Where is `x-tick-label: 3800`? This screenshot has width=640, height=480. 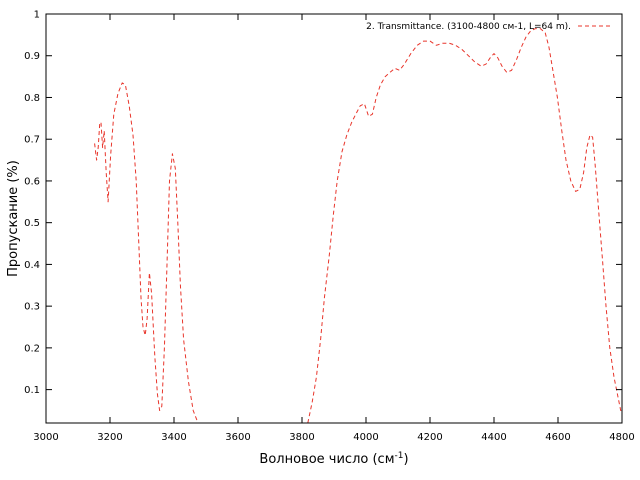 x-tick-label: 3800 is located at coordinates (301, 437).